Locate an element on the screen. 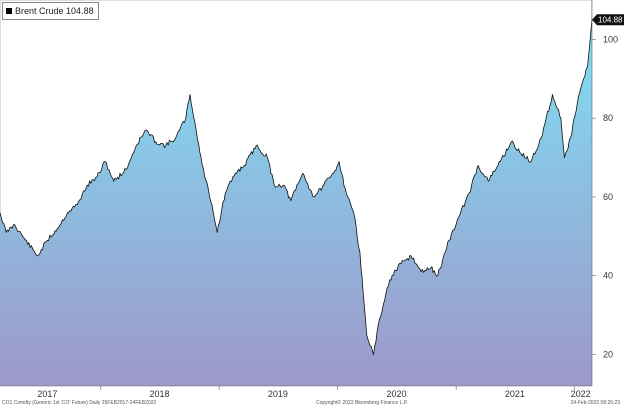 The width and height of the screenshot is (624, 408). y-axis-ticks: 20 40 60 80 100 is located at coordinates (605, 196).